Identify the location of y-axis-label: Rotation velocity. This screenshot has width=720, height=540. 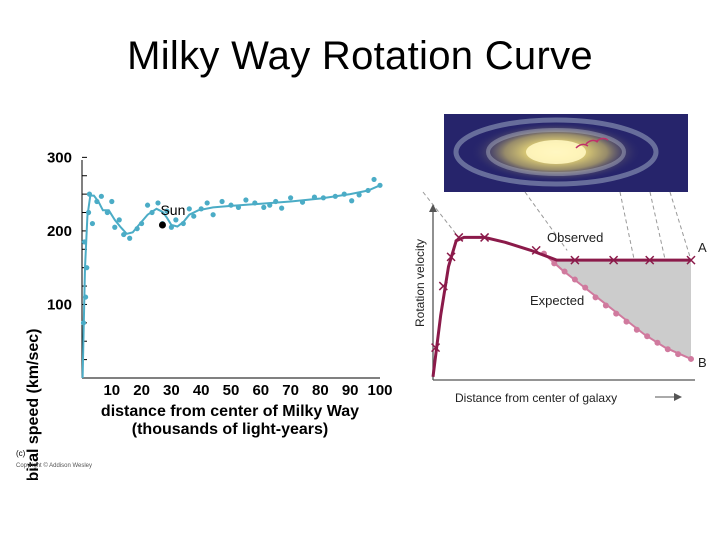
(420, 283).